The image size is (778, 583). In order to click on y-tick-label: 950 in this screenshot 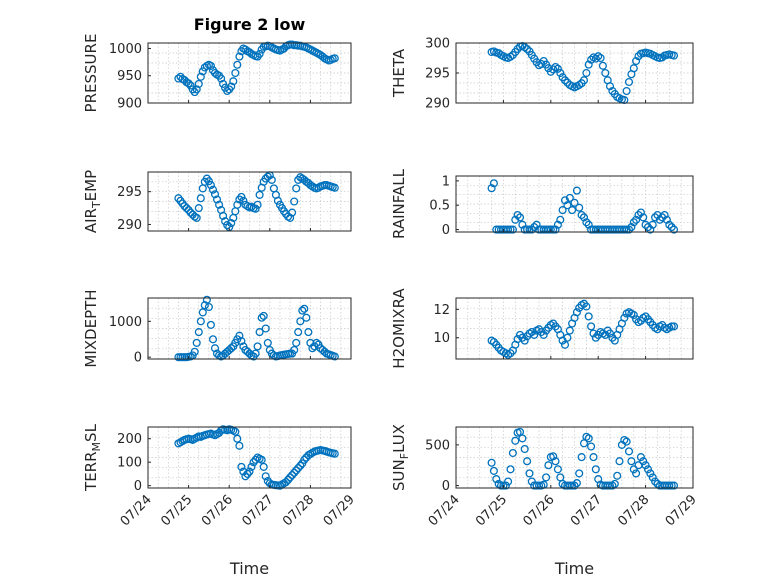, I will do `click(129, 76)`.